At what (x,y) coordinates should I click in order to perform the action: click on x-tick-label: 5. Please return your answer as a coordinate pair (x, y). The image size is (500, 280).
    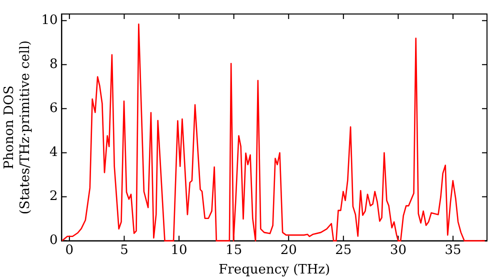
    Looking at the image, I should click on (124, 250).